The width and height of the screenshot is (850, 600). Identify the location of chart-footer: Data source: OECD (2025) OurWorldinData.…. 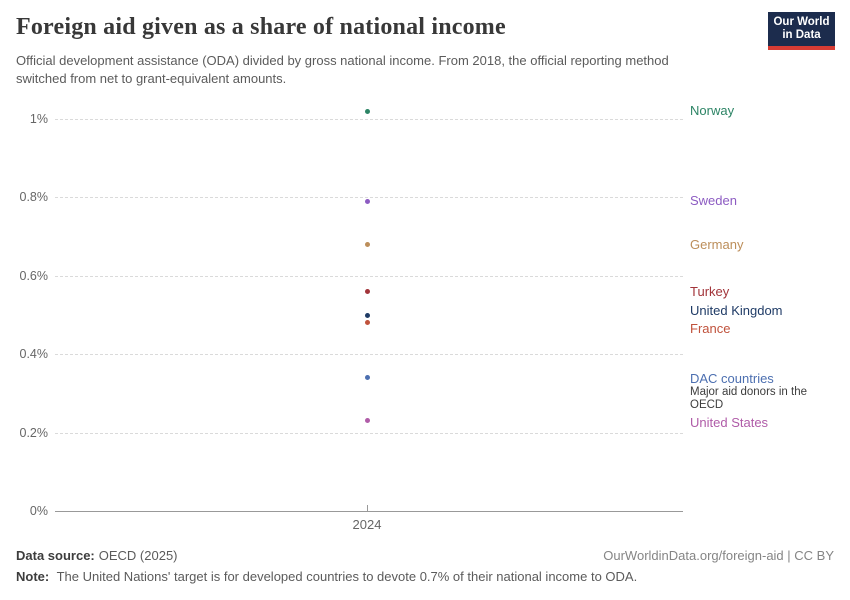
(425, 566).